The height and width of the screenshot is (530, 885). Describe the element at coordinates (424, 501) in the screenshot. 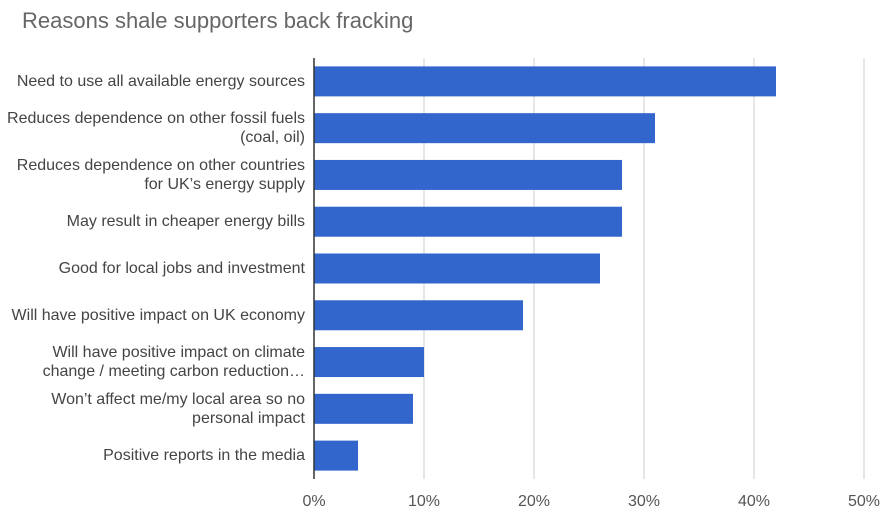

I see `x-tick-label: 10%` at that location.